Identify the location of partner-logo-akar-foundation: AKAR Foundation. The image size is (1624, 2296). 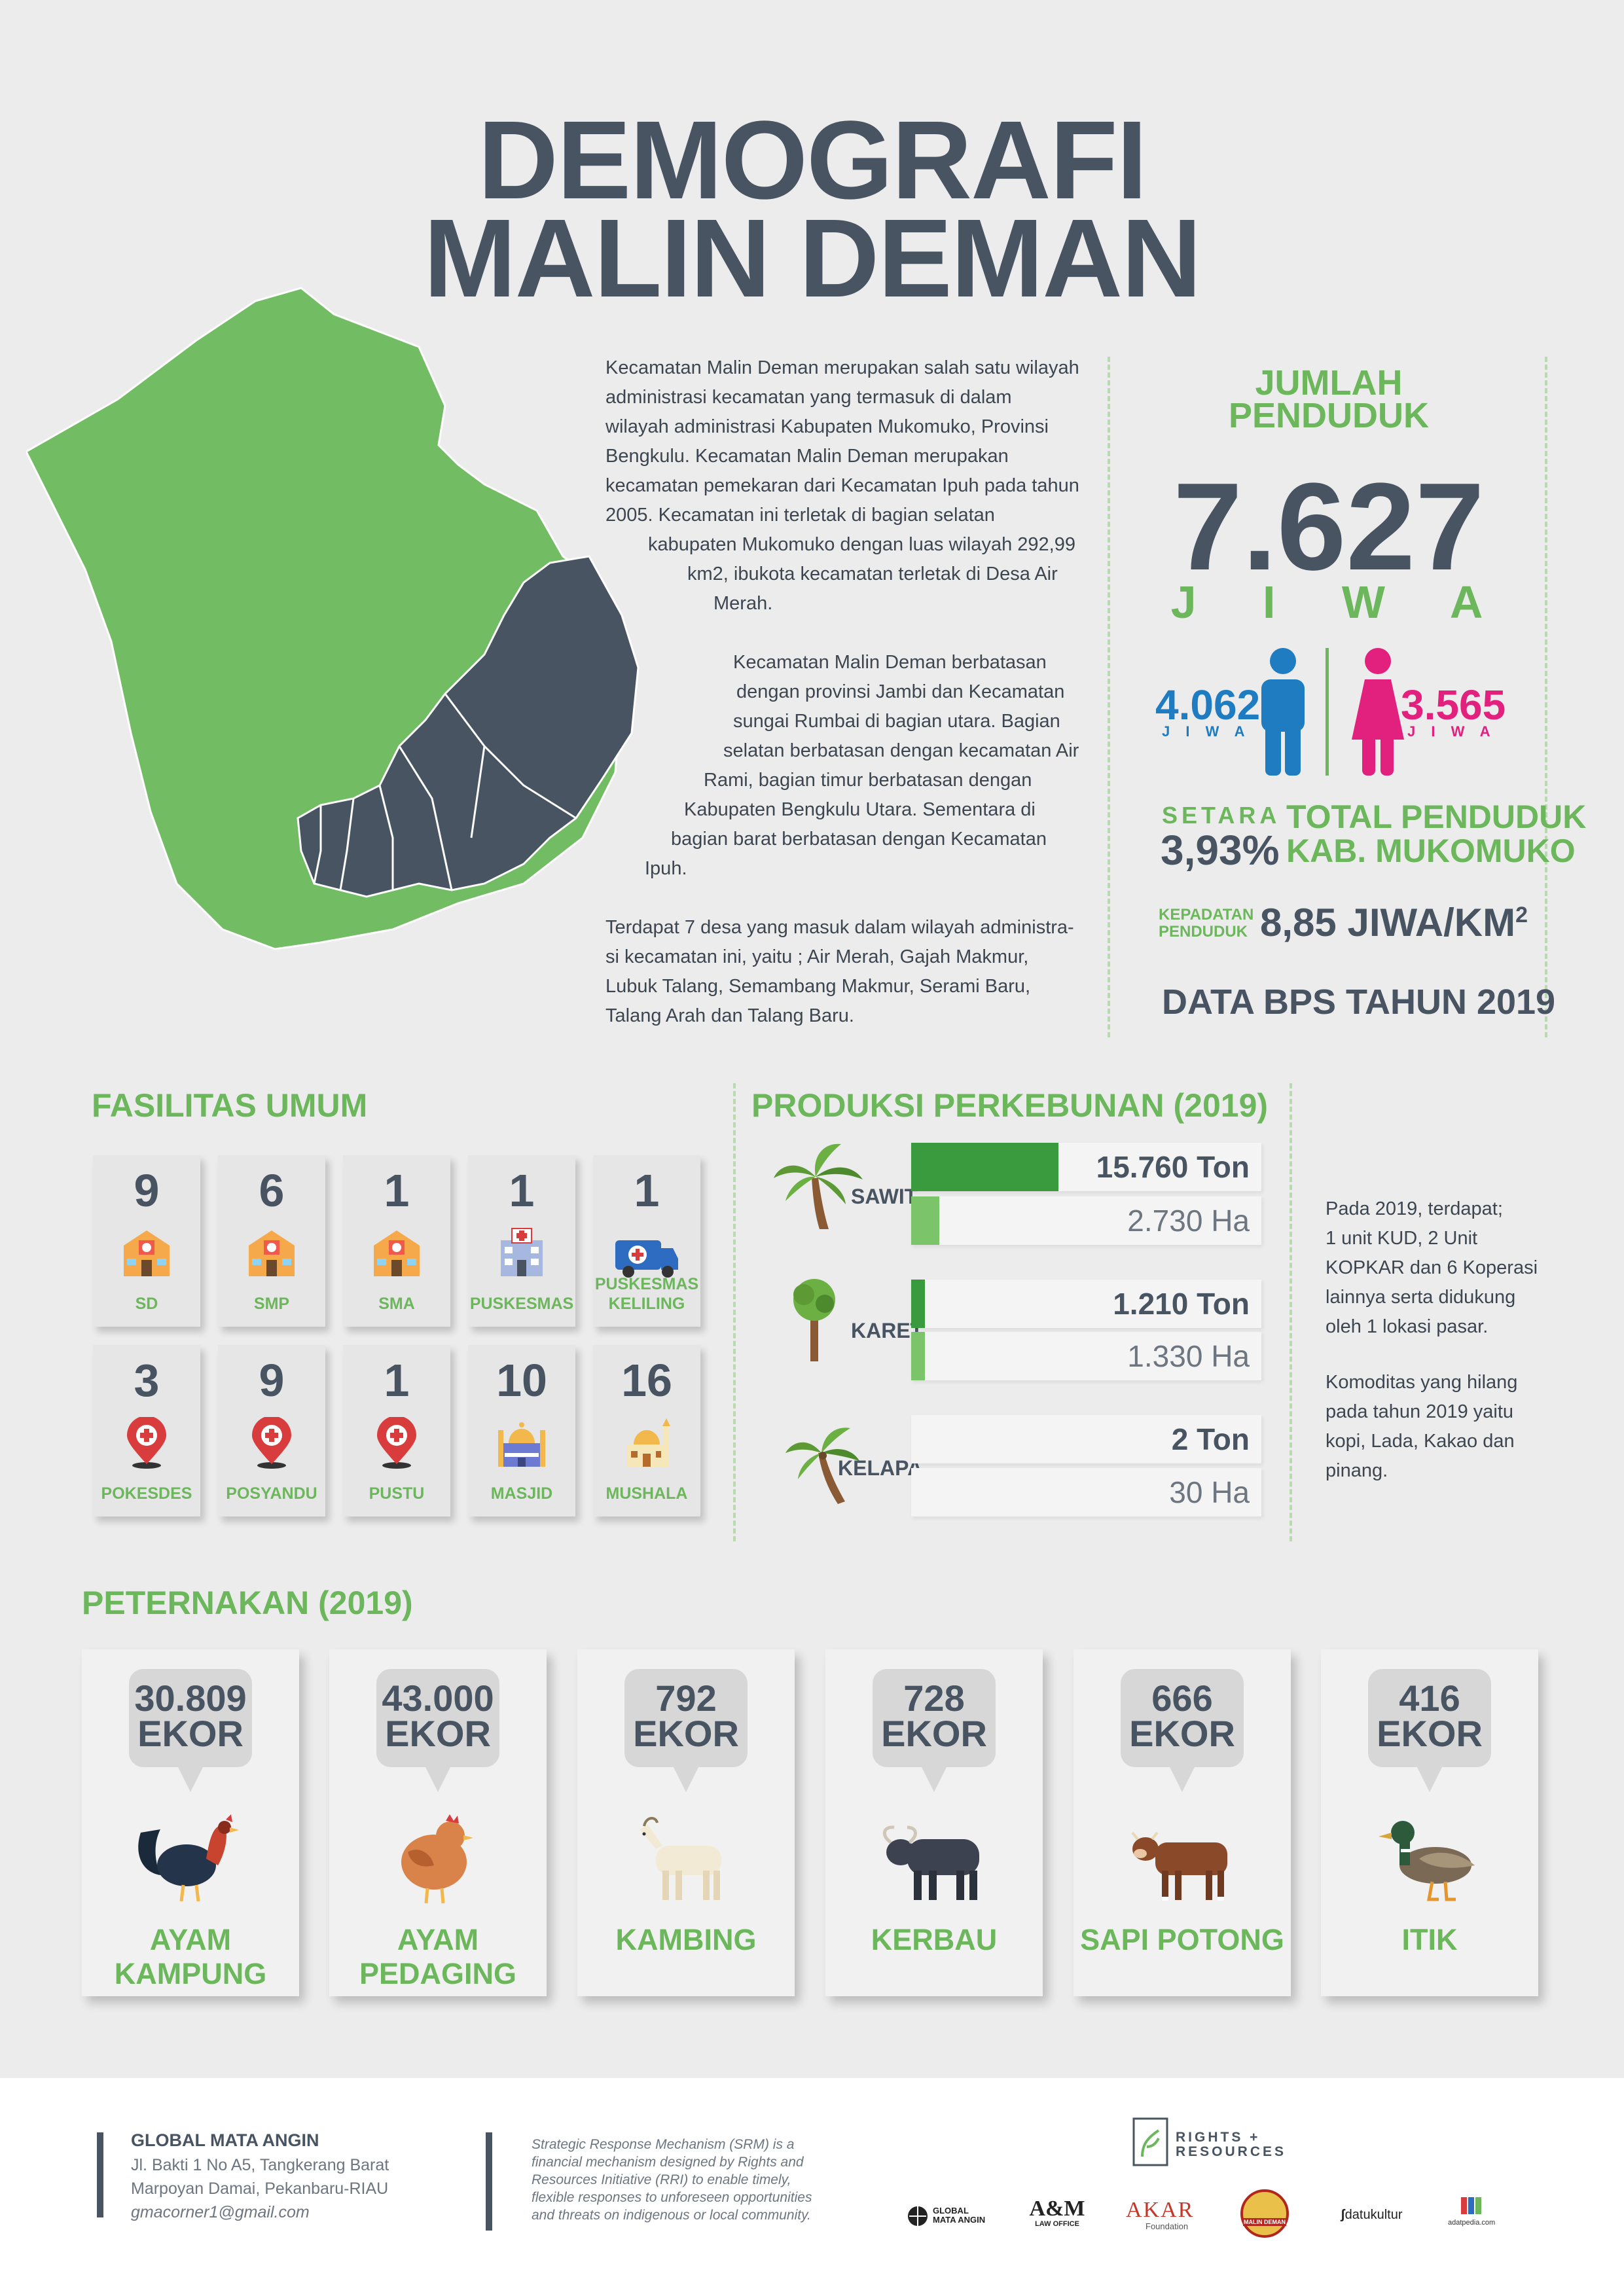
(1160, 2215).